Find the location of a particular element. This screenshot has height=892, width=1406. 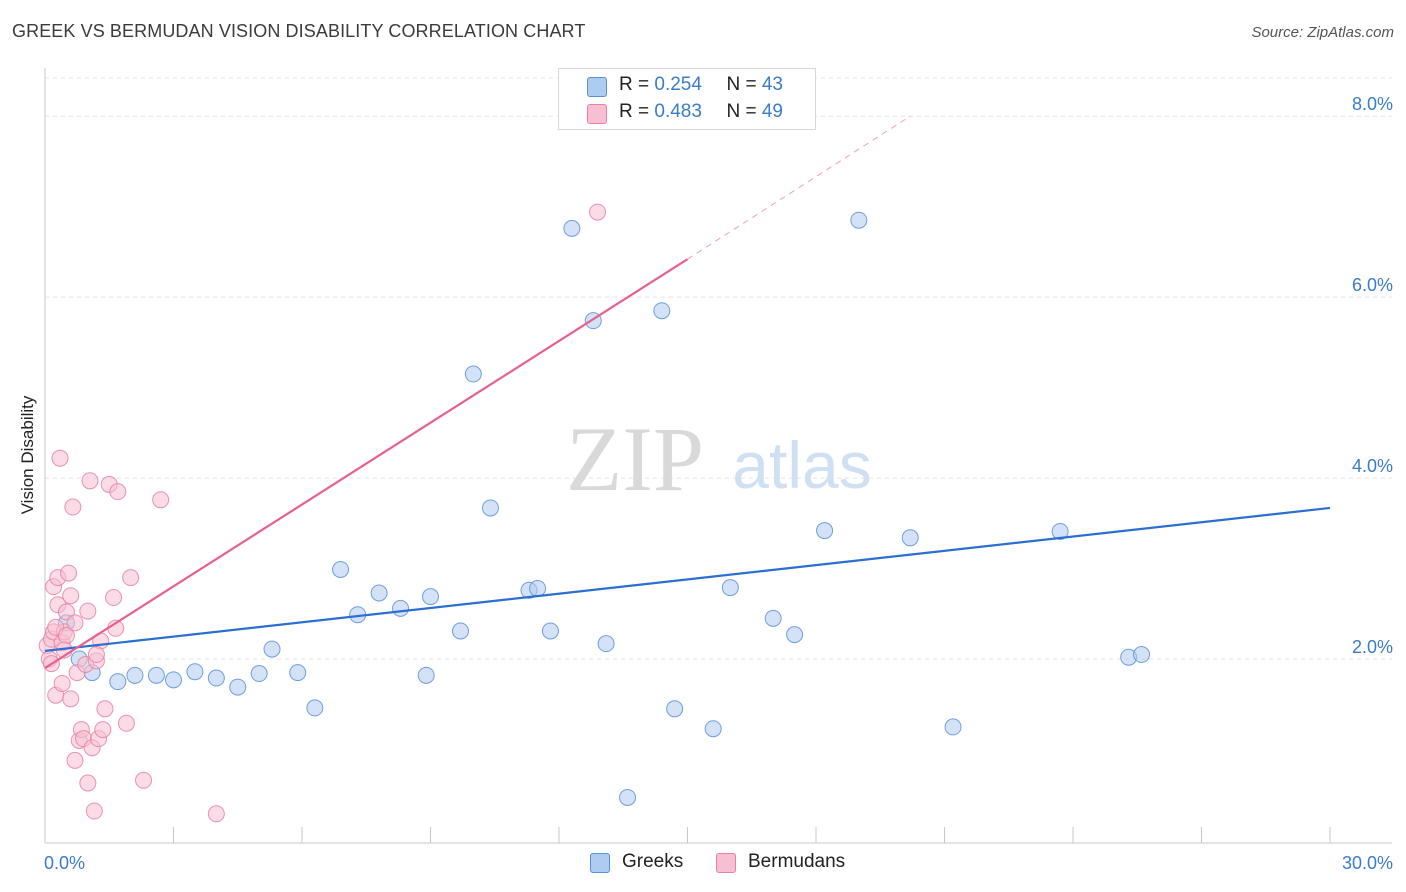

legend-r-label-bermudans: R = is located at coordinates (637, 111).